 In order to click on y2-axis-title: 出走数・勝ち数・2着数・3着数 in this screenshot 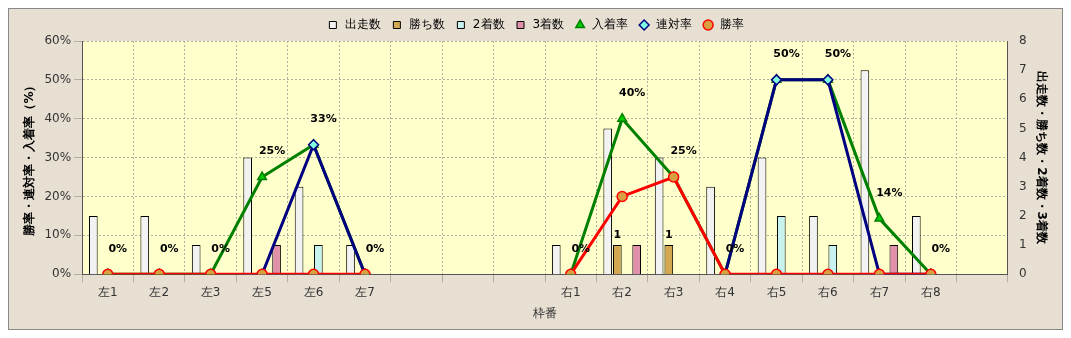, I will do `click(1041, 158)`.